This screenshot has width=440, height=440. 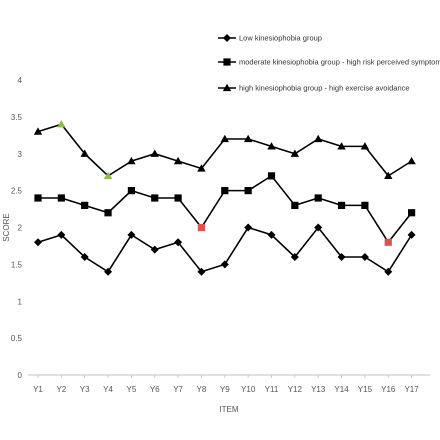 I want to click on x-tick-label: Y5, so click(x=132, y=389).